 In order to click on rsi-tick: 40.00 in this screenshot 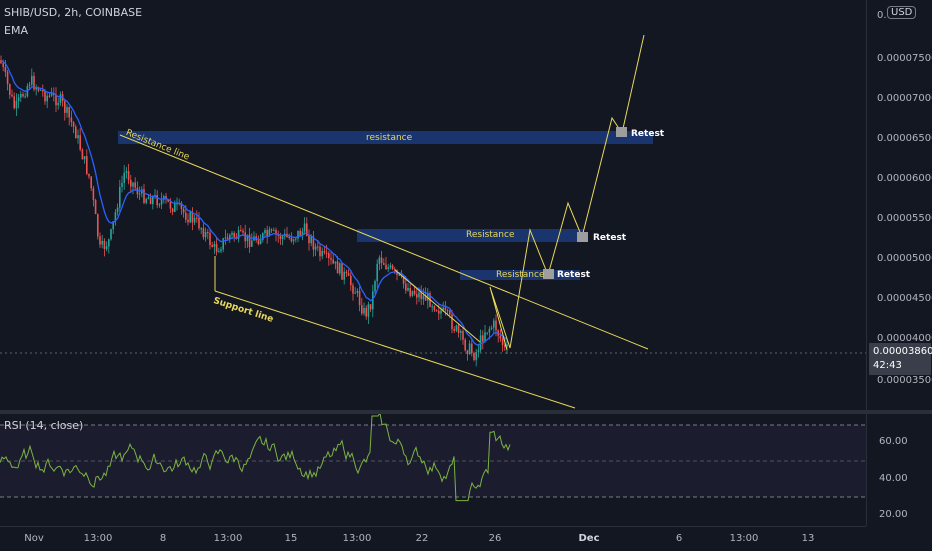, I will do `click(893, 478)`.